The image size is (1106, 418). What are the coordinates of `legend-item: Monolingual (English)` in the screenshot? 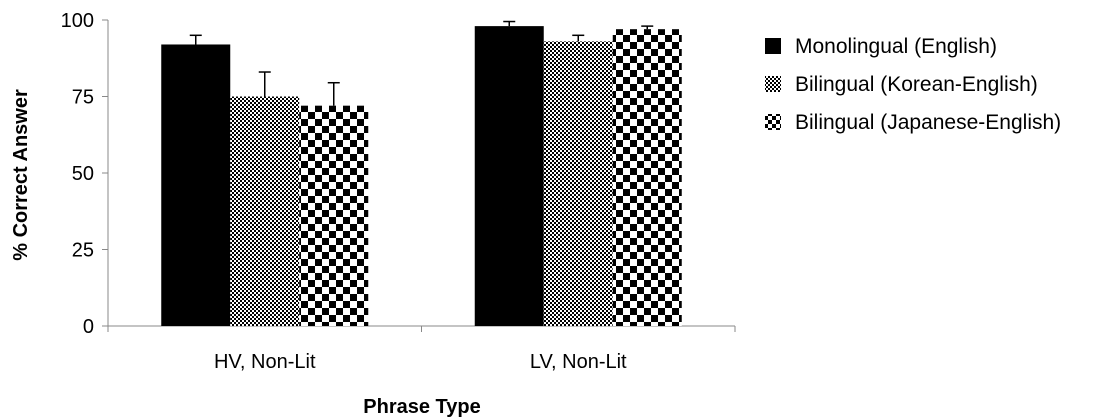 It's located at (881, 46).